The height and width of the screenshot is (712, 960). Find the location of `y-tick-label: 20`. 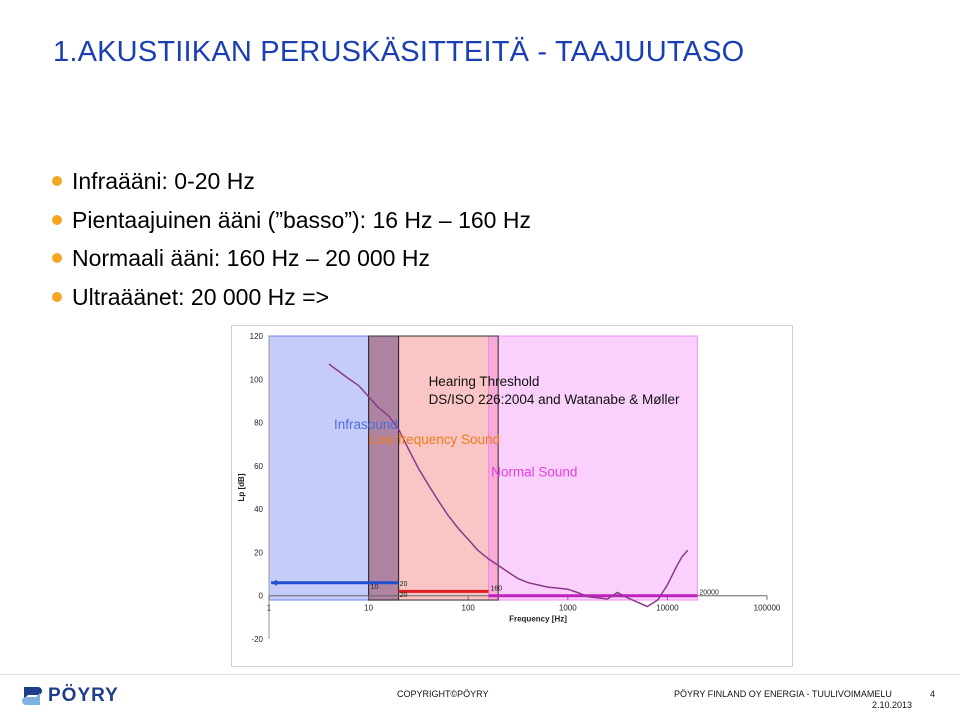

y-tick-label: 20 is located at coordinates (258, 552).